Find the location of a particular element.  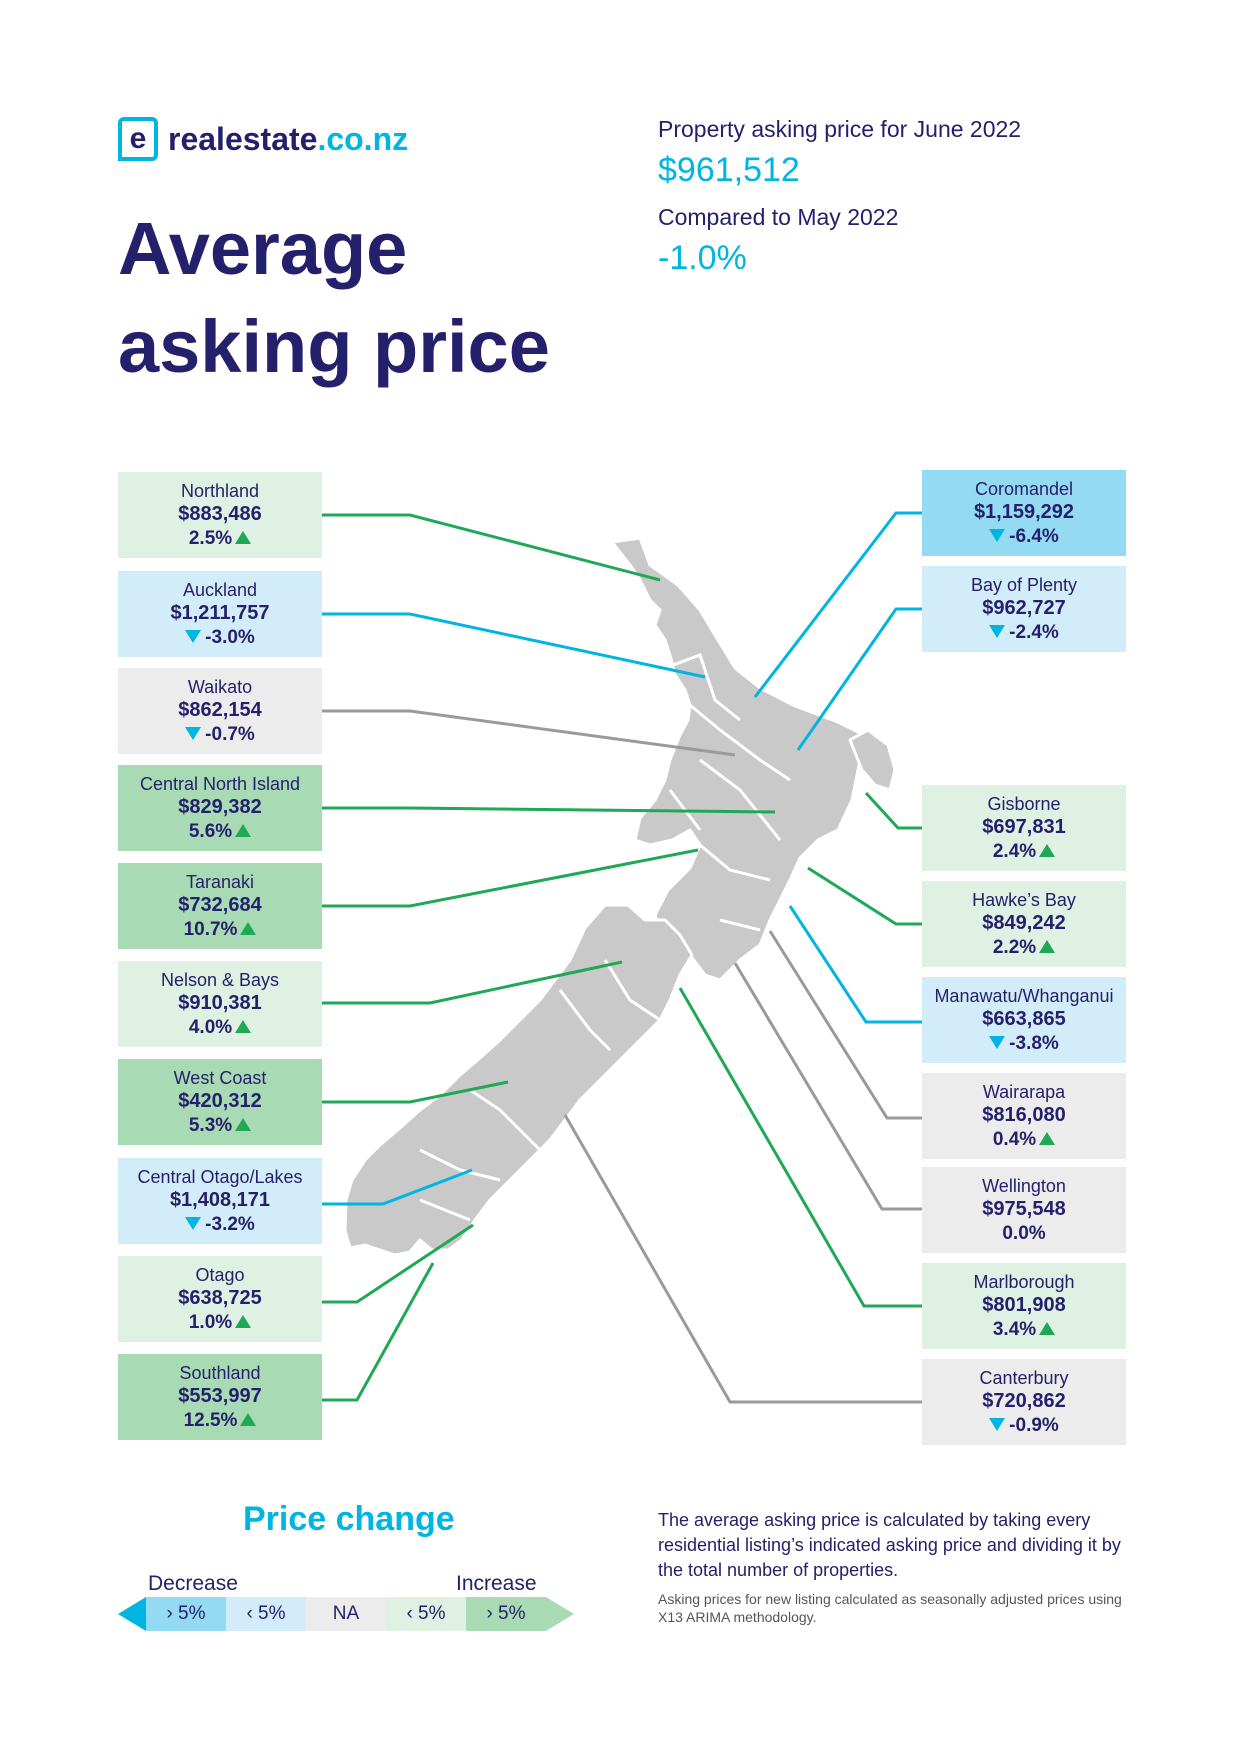

legend-segment-na: NA is located at coordinates (346, 1614).